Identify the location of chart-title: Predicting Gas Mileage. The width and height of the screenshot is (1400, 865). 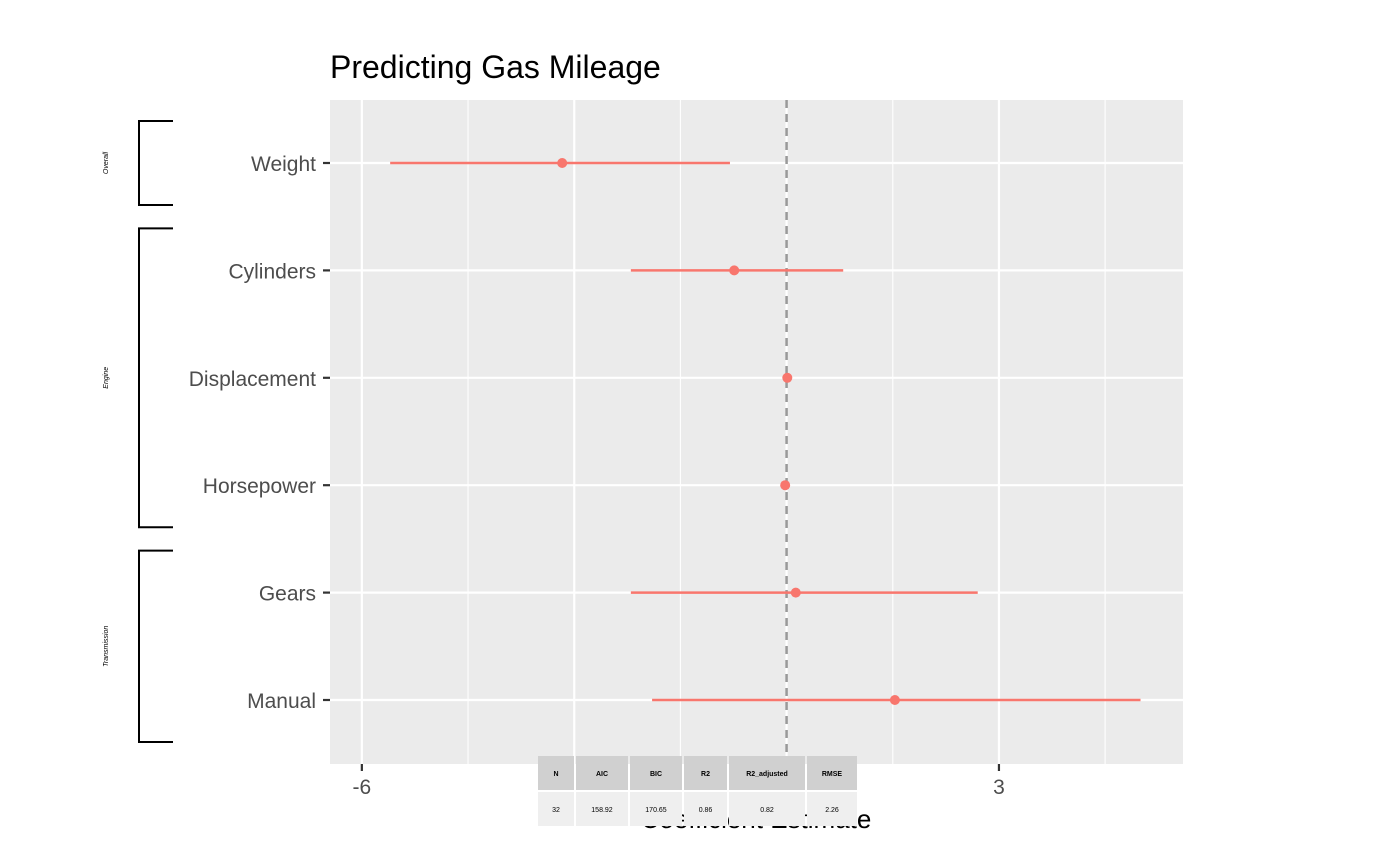
(495, 67).